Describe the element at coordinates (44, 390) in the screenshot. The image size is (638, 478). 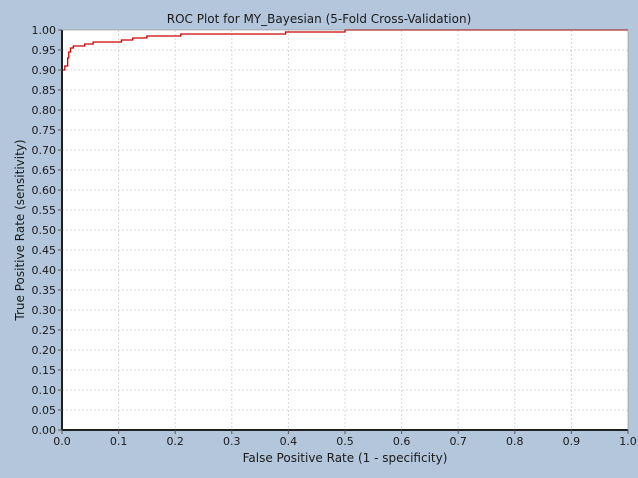
I see `y-tick-label: 0.10` at that location.